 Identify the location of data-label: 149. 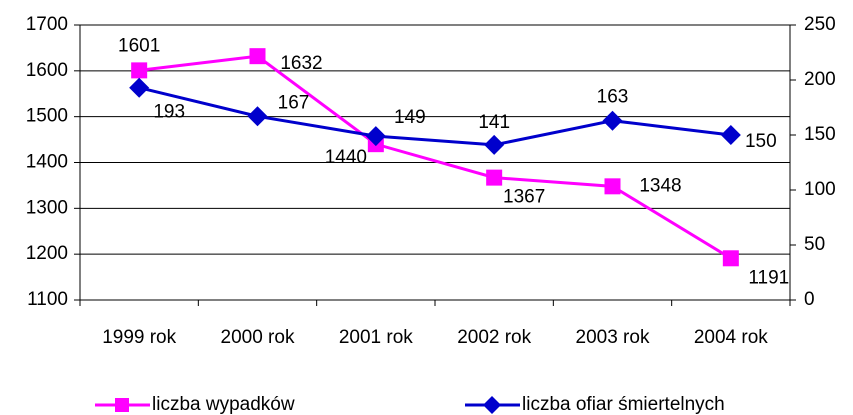
(410, 117).